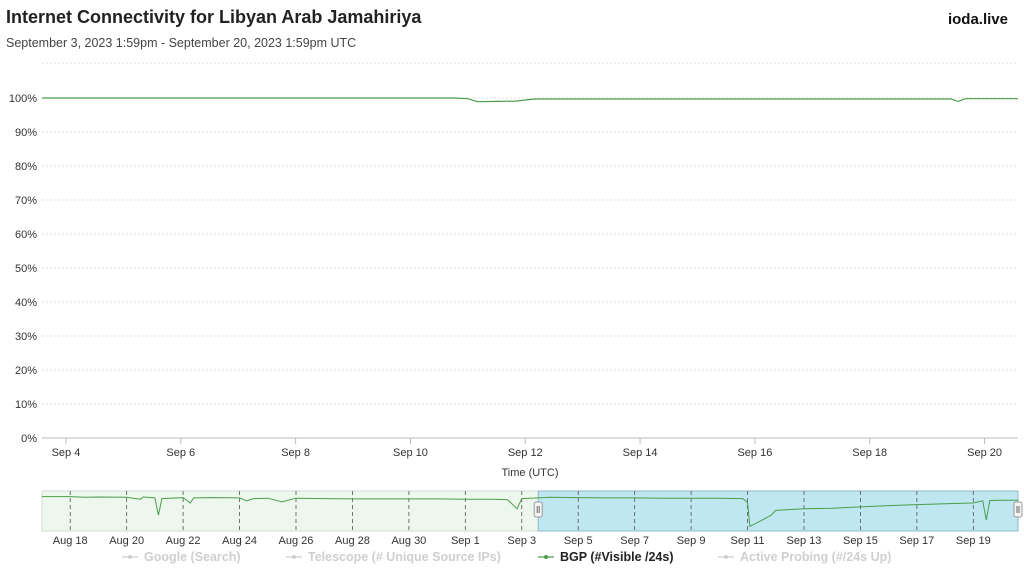 Image resolution: width=1024 pixels, height=573 pixels. What do you see at coordinates (977, 19) in the screenshot?
I see `brand-logo: ioda.live` at bounding box center [977, 19].